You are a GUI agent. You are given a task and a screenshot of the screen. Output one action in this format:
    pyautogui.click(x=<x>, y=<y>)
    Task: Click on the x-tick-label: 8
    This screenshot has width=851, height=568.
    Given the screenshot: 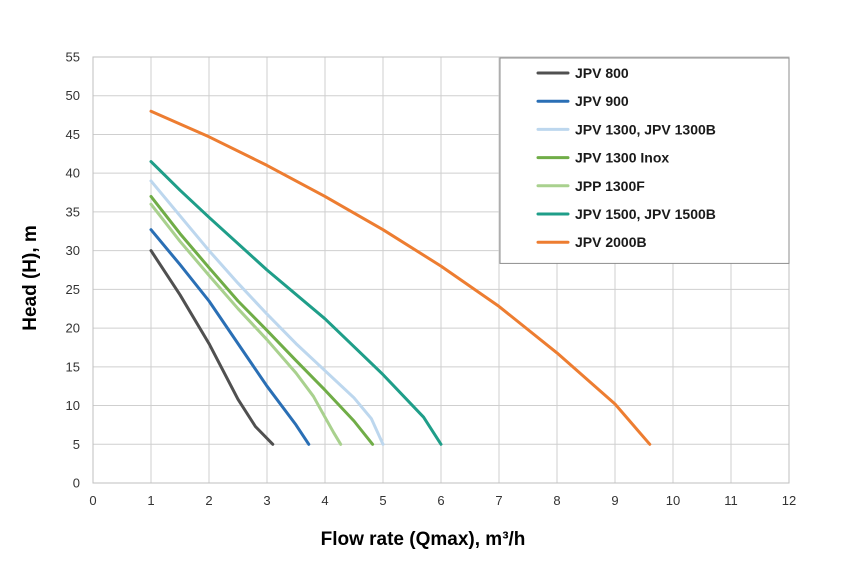 What is the action you would take?
    pyautogui.click(x=556, y=500)
    